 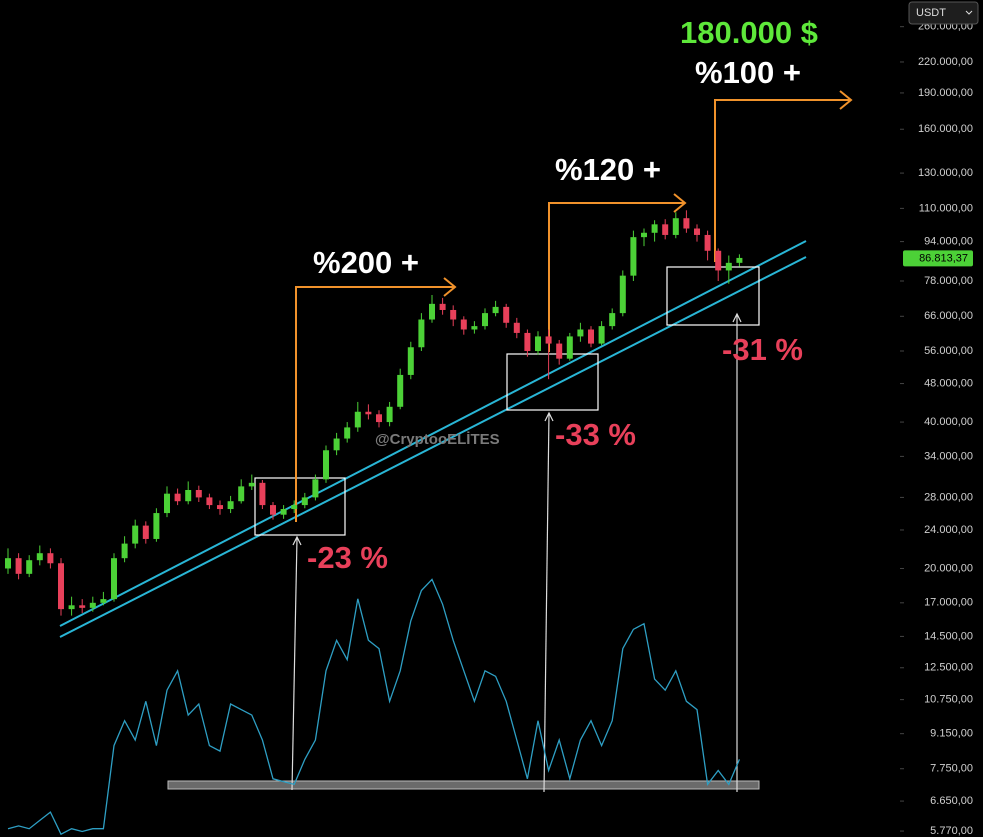 I want to click on drop-label: -31 %, so click(x=762, y=349).